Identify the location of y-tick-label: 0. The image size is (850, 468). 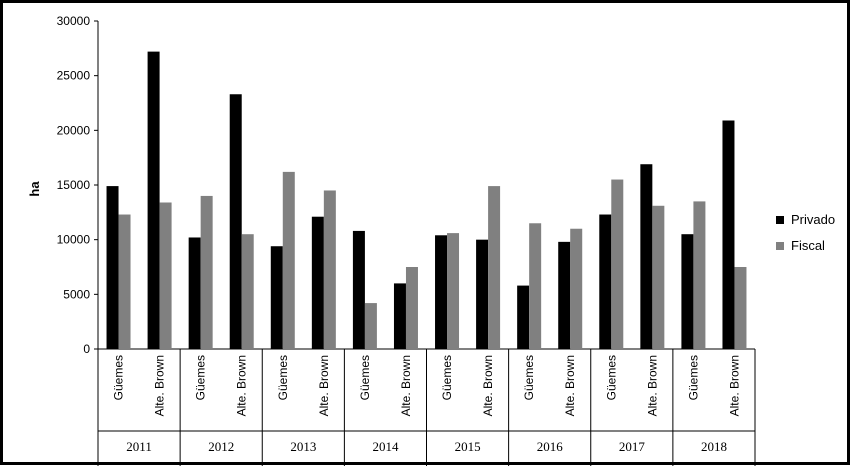
(86, 349).